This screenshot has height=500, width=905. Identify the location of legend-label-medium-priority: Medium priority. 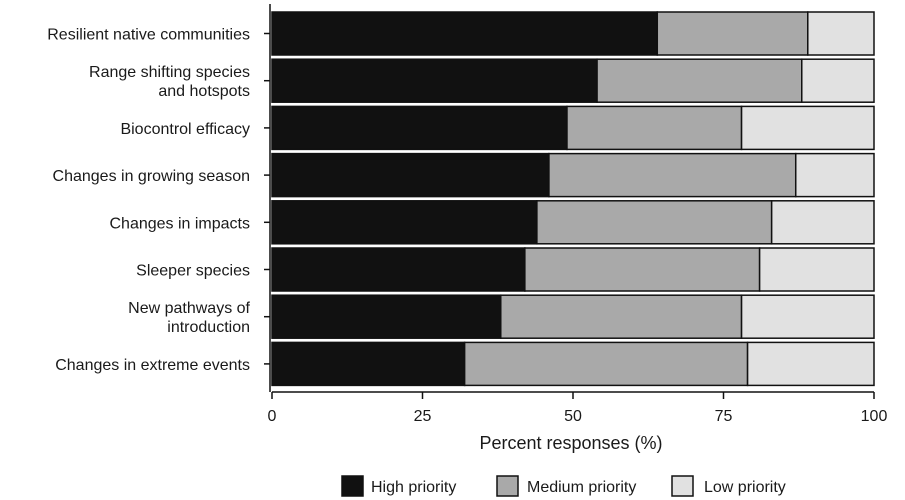
(581, 487).